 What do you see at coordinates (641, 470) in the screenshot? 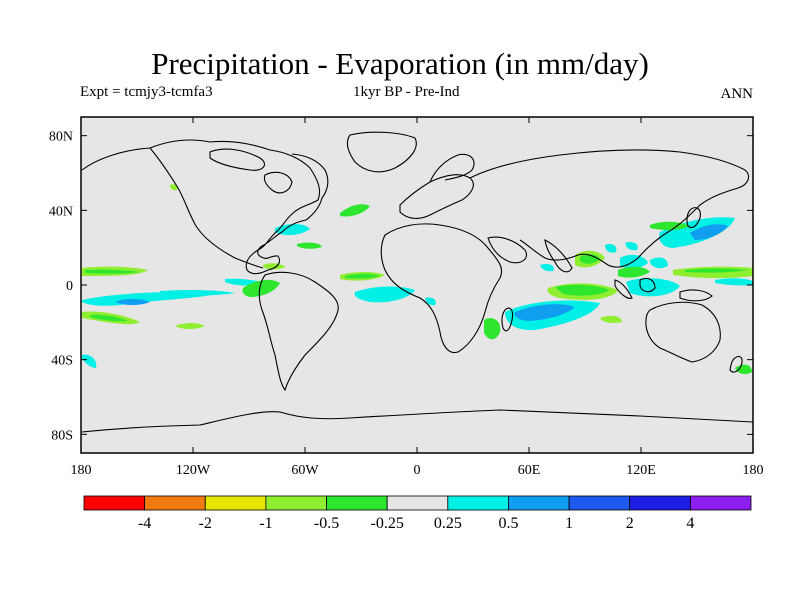
I see `lon-label: 120E` at bounding box center [641, 470].